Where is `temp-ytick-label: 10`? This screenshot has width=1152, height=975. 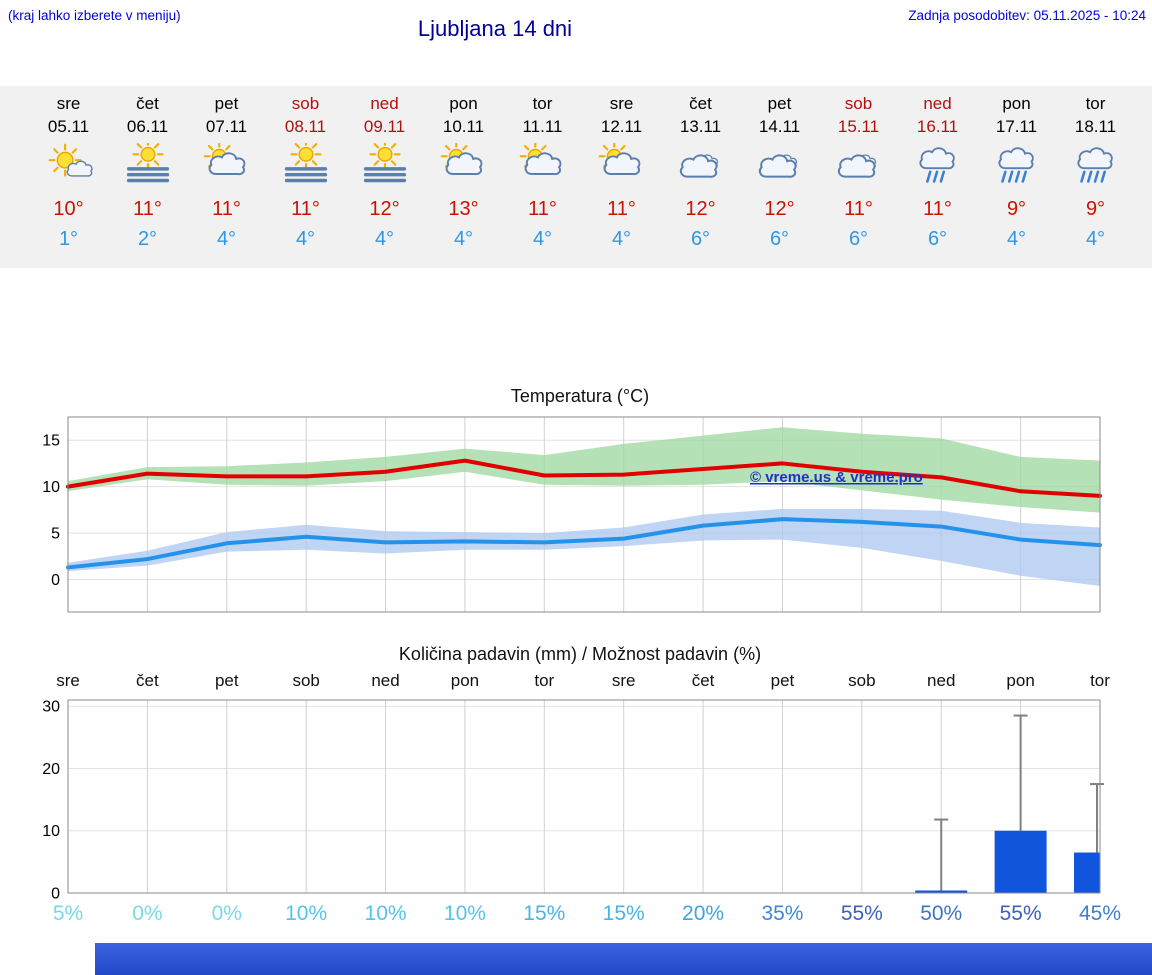 temp-ytick-label: 10 is located at coordinates (51, 487).